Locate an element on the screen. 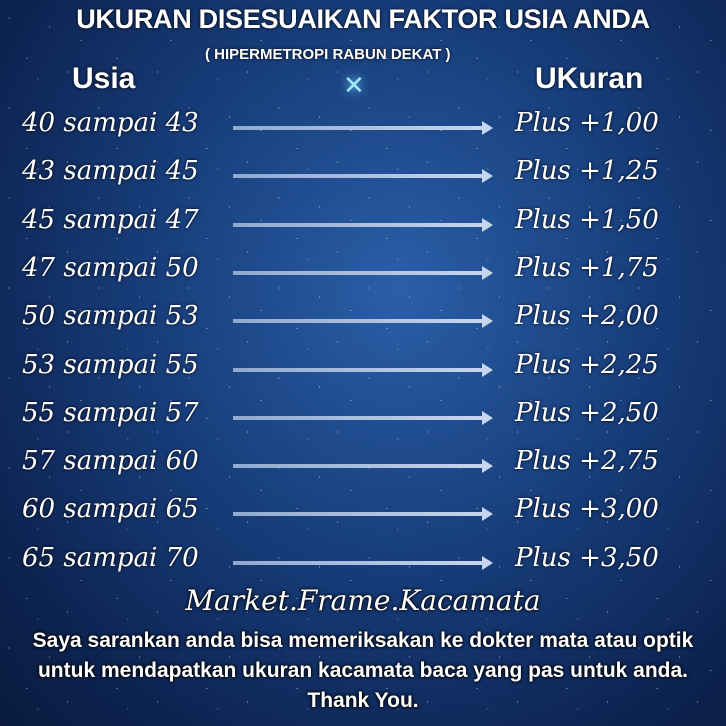  table-row: 47 sampai 50 Plus +1,75 is located at coordinates (363, 273).